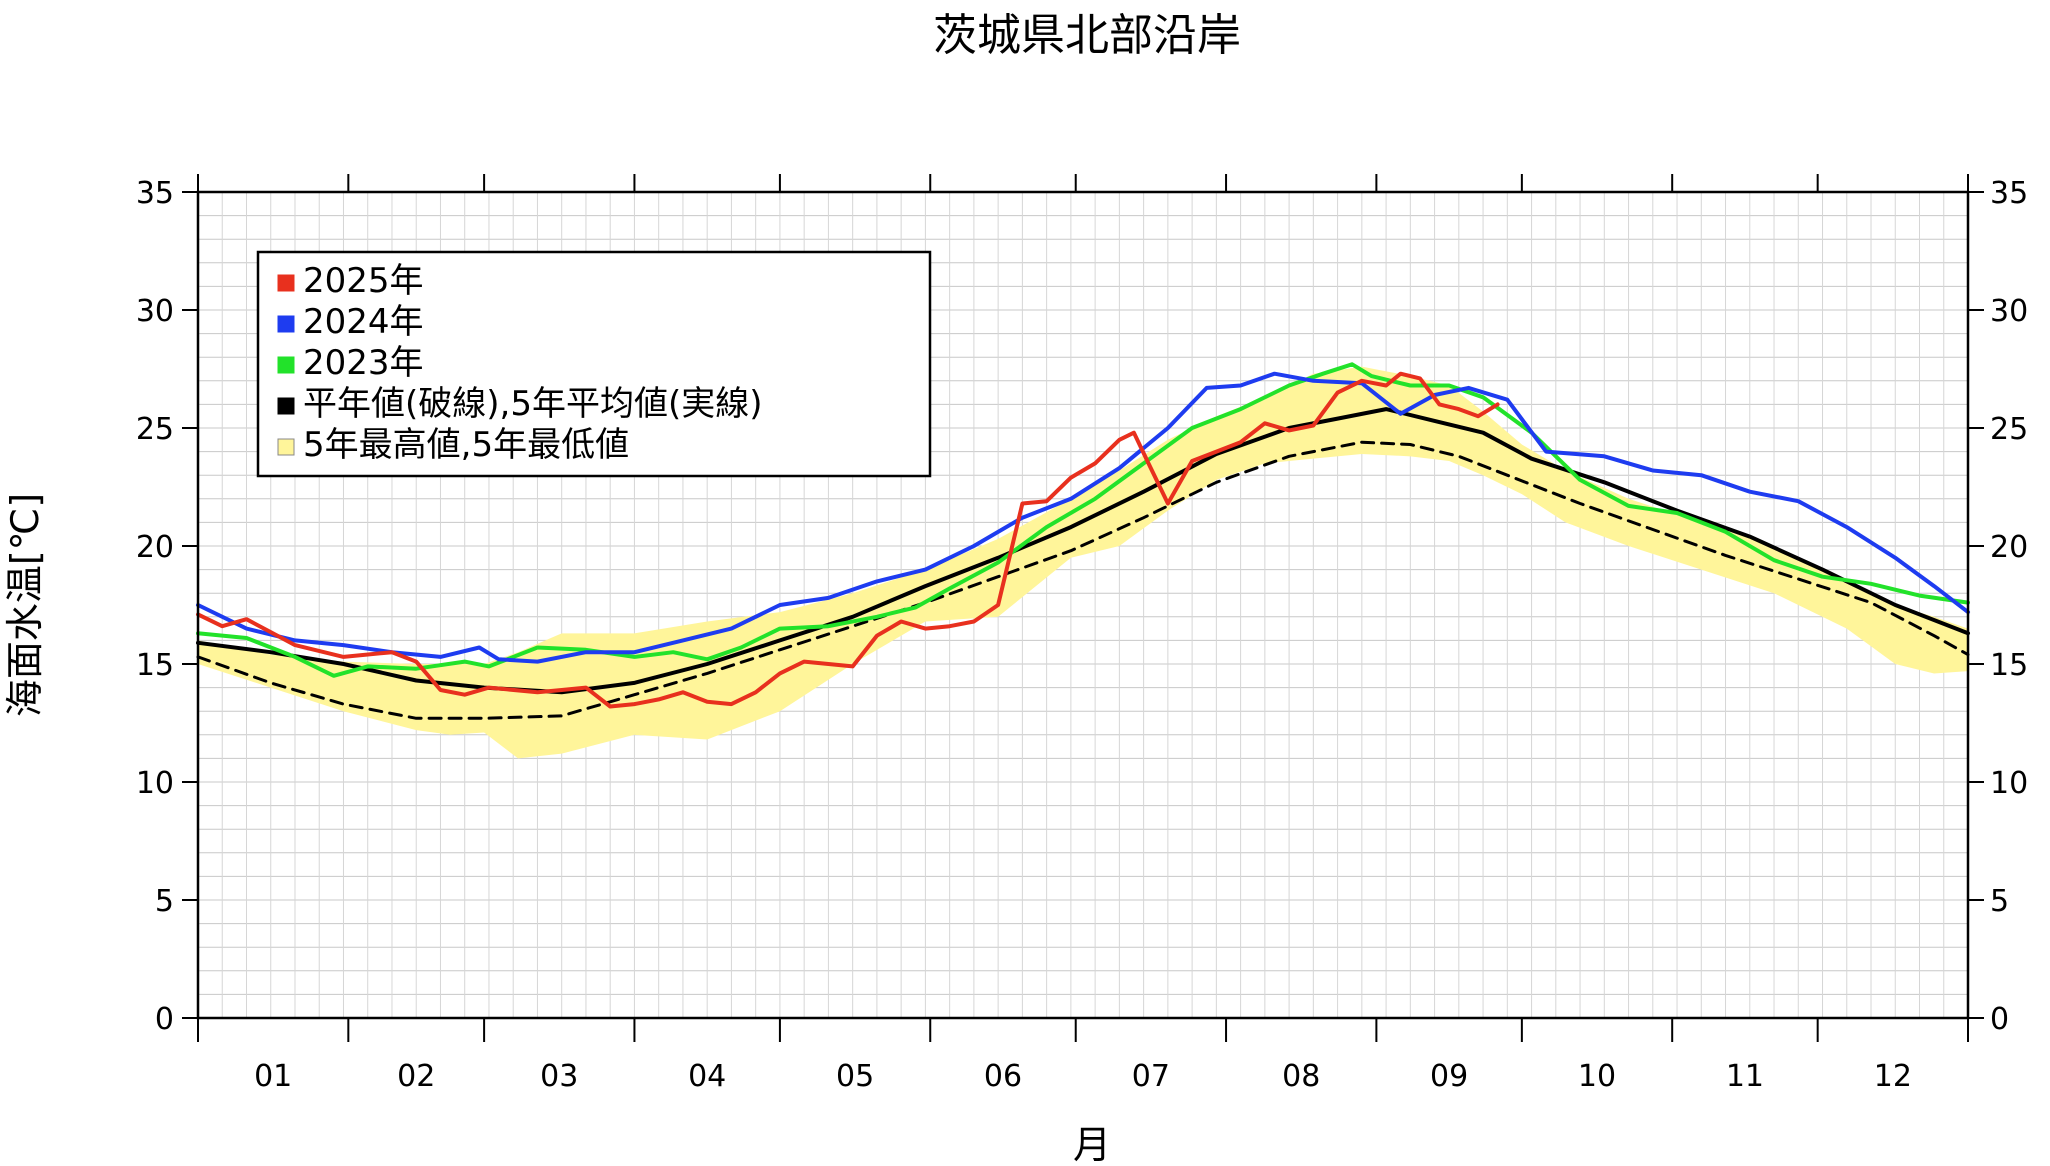 The image size is (2050, 1166). I want to click on y-tick-label: 0, so click(164, 1019).